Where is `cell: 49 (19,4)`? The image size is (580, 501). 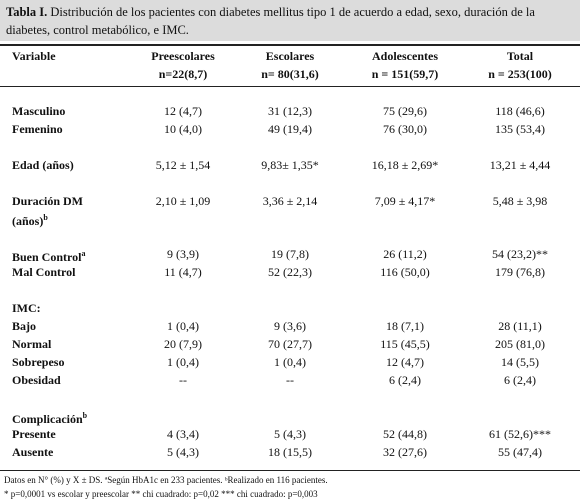 cell: 49 (19,4) is located at coordinates (290, 129).